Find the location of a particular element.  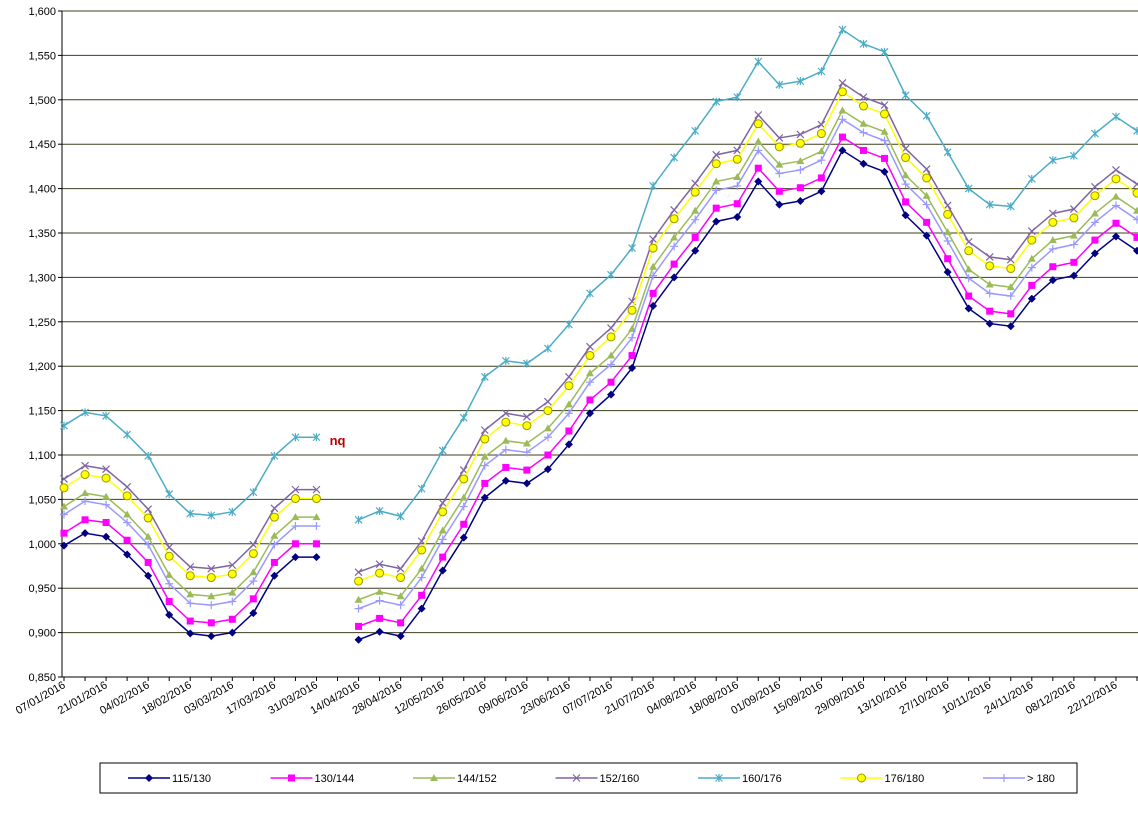

y-tick-label: 1,550 is located at coordinates (42, 56).